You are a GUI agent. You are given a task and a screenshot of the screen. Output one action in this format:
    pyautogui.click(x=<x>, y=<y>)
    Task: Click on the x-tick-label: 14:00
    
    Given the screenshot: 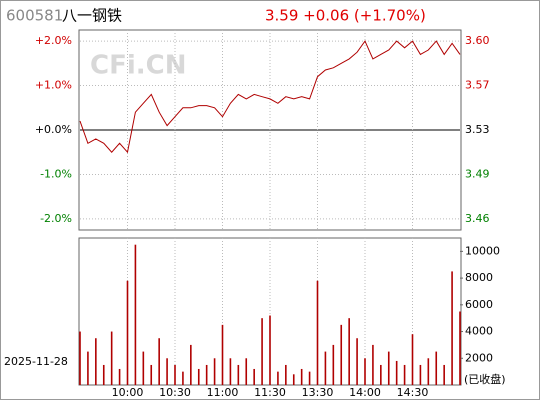 What is the action you would take?
    pyautogui.click(x=365, y=392)
    